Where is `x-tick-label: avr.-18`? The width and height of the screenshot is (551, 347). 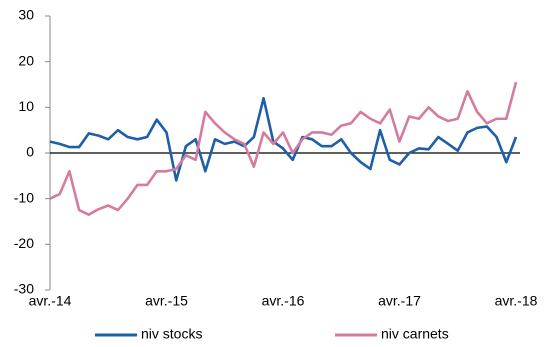
x-tick-label: avr.-18 is located at coordinates (516, 301).